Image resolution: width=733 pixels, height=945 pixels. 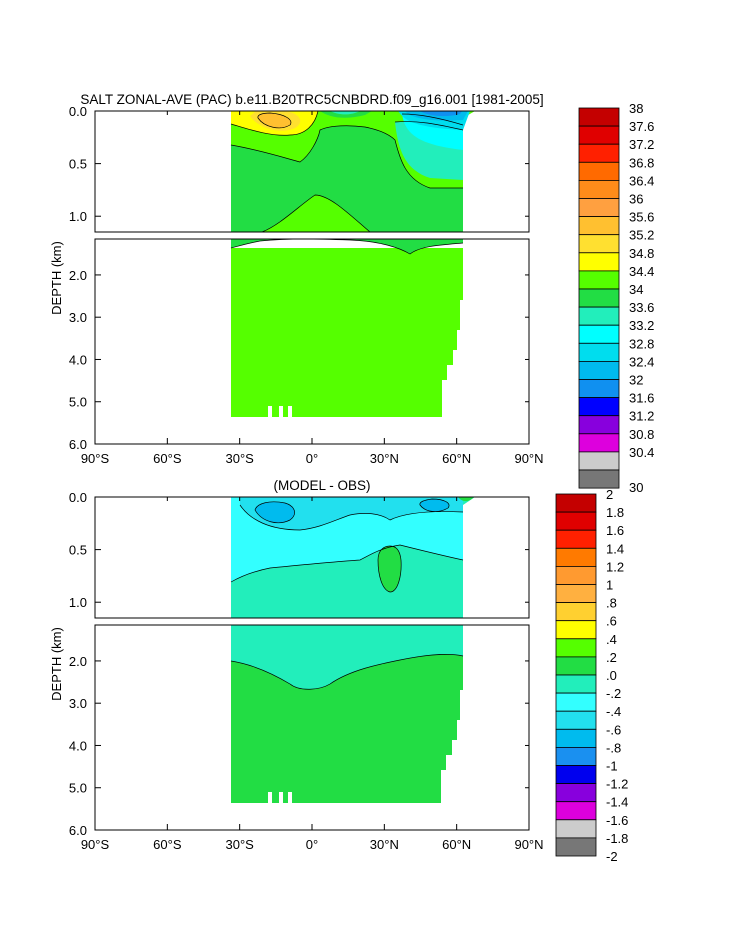 I want to click on x-tick-label: 30°S, so click(x=239, y=458).